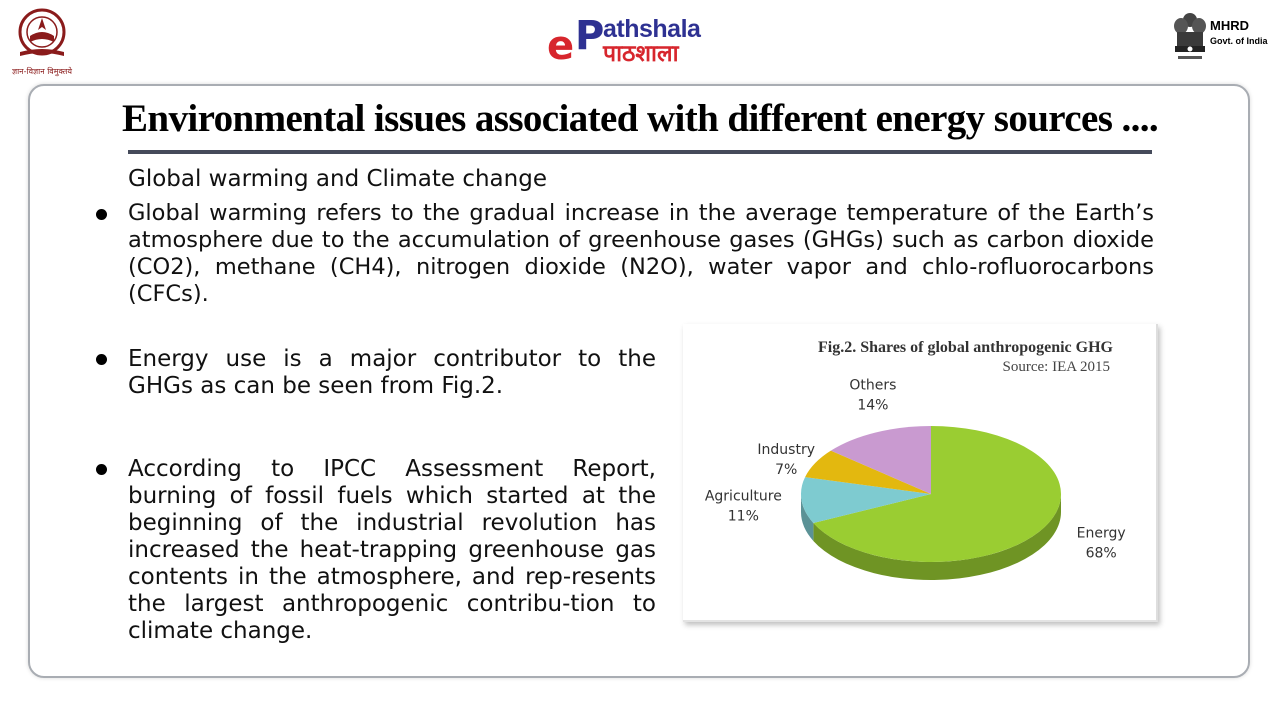 The width and height of the screenshot is (1280, 720). Describe the element at coordinates (641, 54) in the screenshot. I see `epathshala-hindi: पाठशाला` at that location.